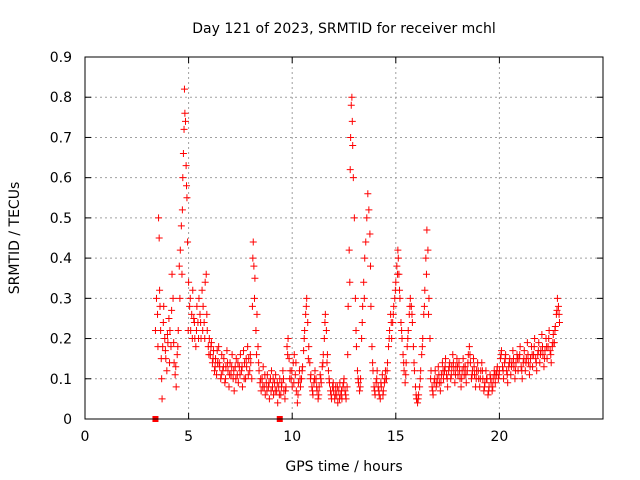 This screenshot has height=480, width=640. Describe the element at coordinates (61, 340) in the screenshot. I see `y-tick-label: 0.2` at that location.